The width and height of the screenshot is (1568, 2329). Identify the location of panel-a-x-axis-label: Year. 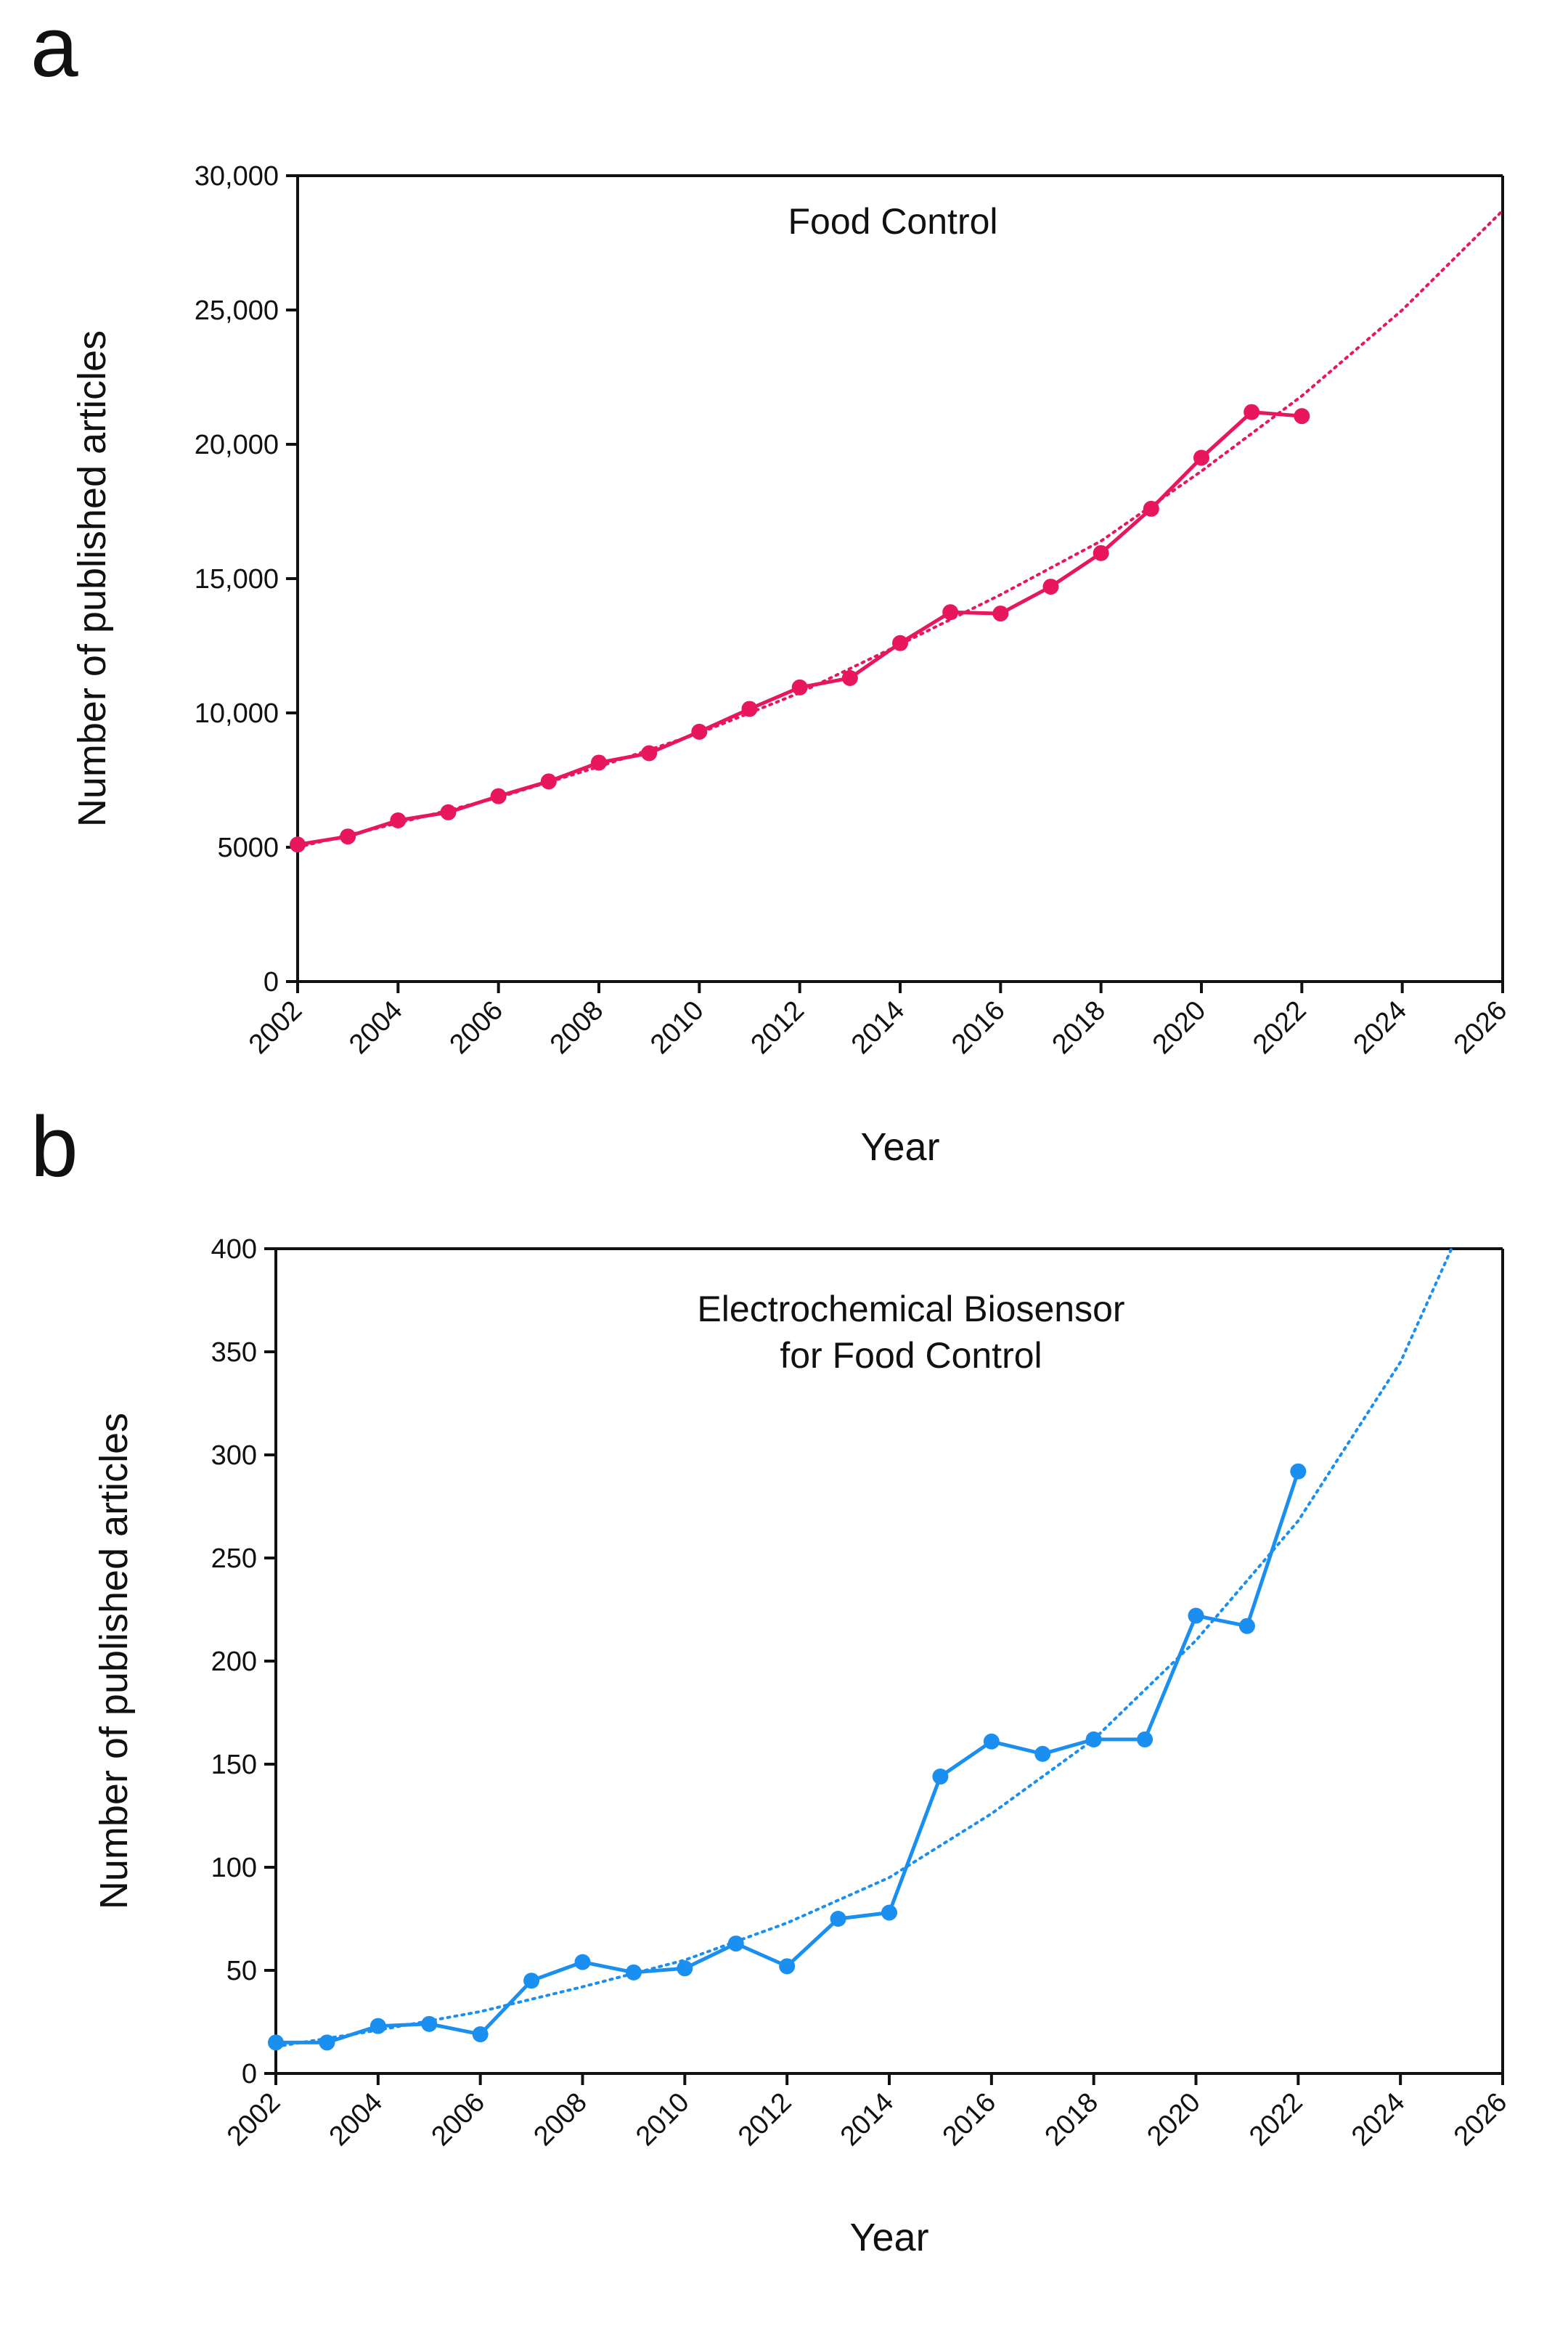
(900, 1147).